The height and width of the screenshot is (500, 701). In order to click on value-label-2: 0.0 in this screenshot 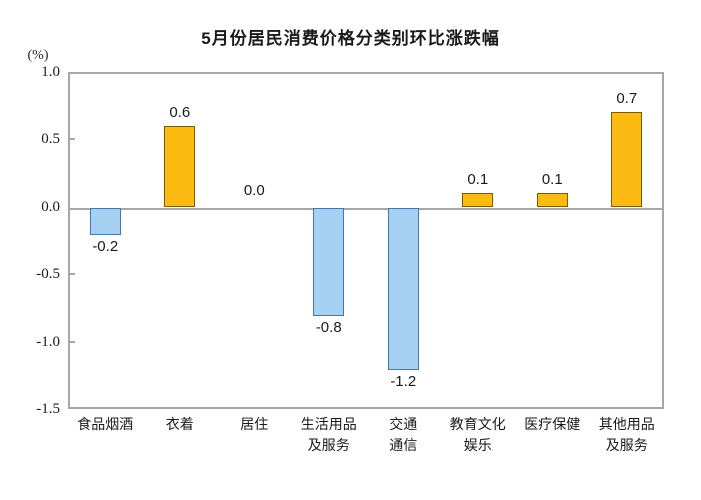, I will do `click(254, 190)`.